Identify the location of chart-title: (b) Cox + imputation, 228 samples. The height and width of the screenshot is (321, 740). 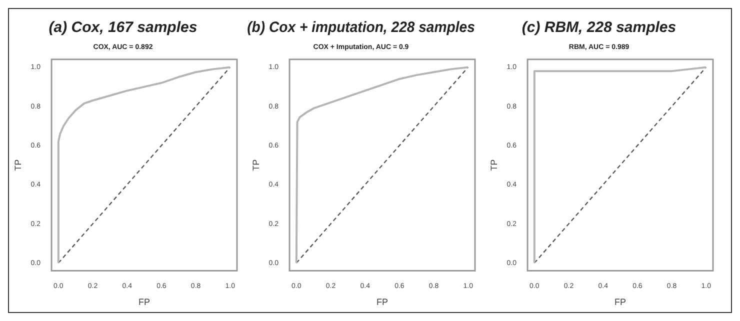
(361, 28).